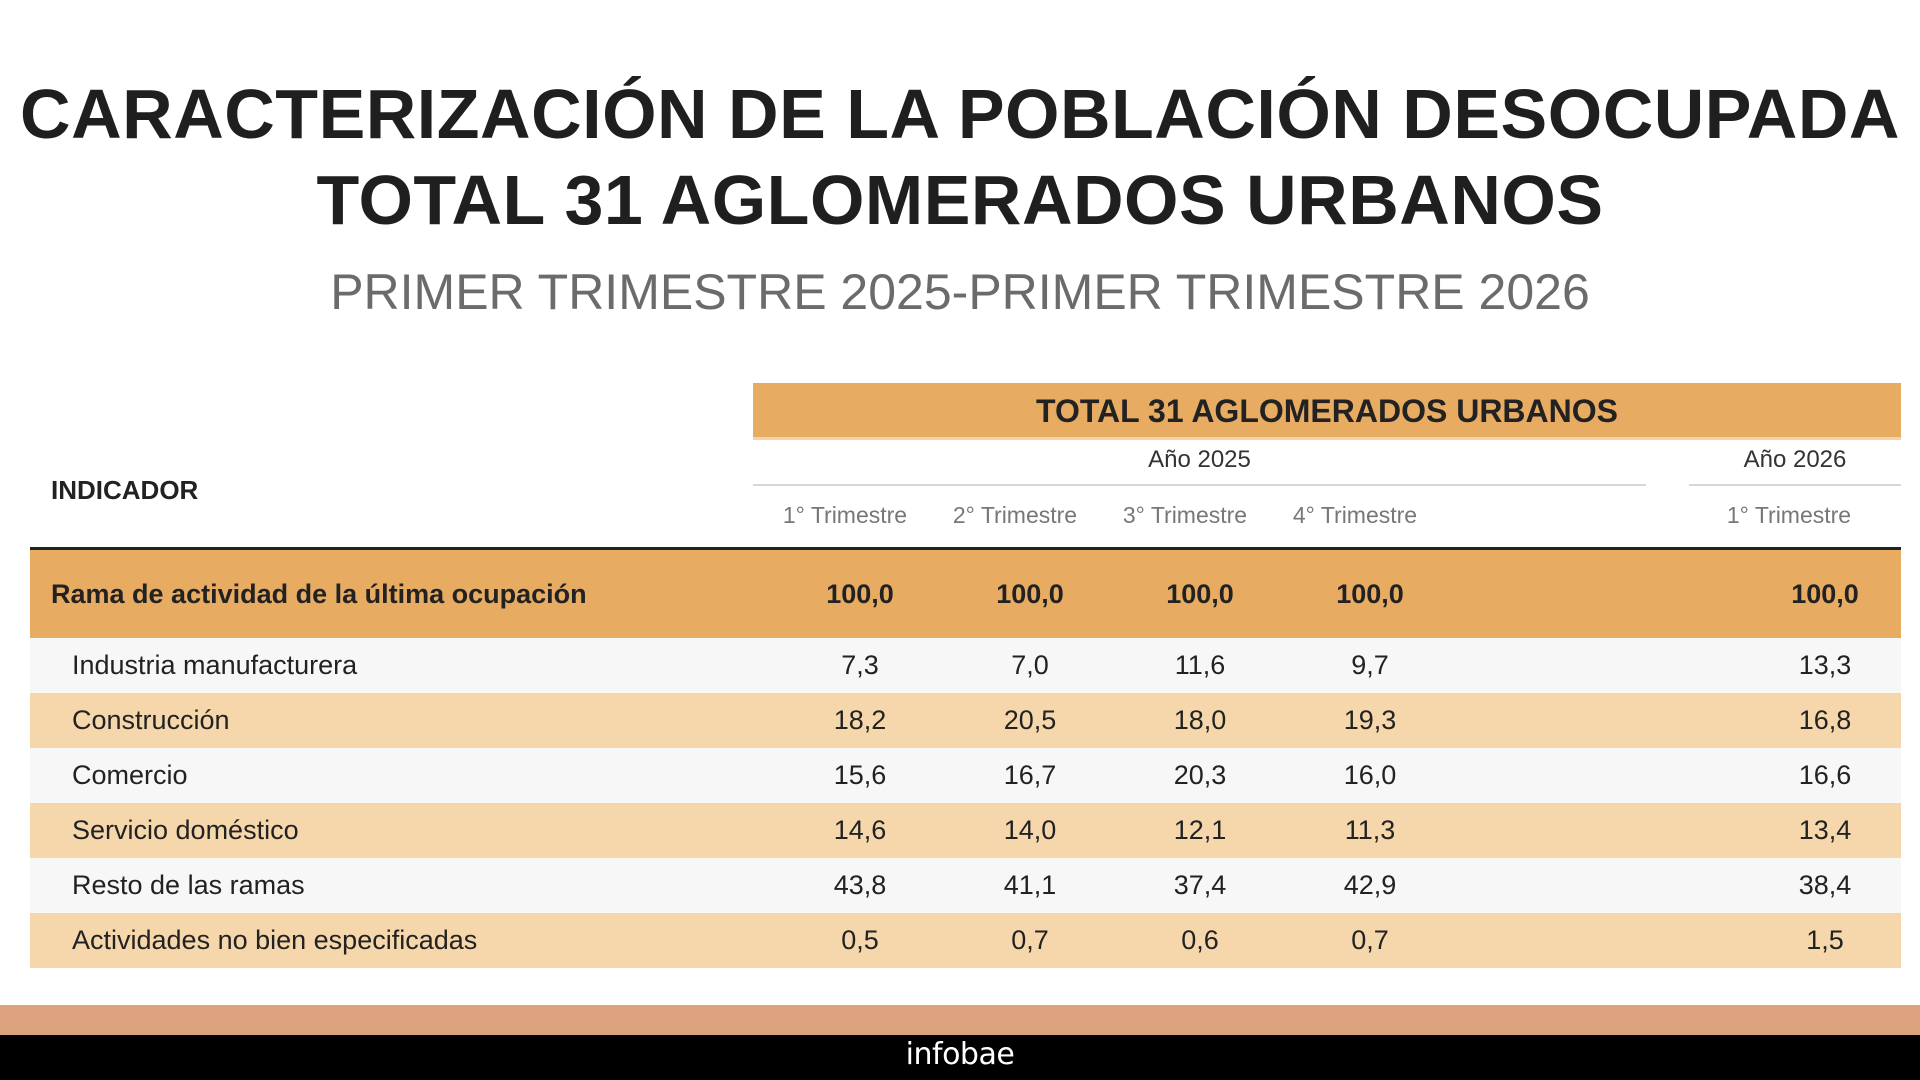 This screenshot has height=1080, width=1920. Describe the element at coordinates (215, 665) in the screenshot. I see `row-label: Industria manufacturera` at that location.